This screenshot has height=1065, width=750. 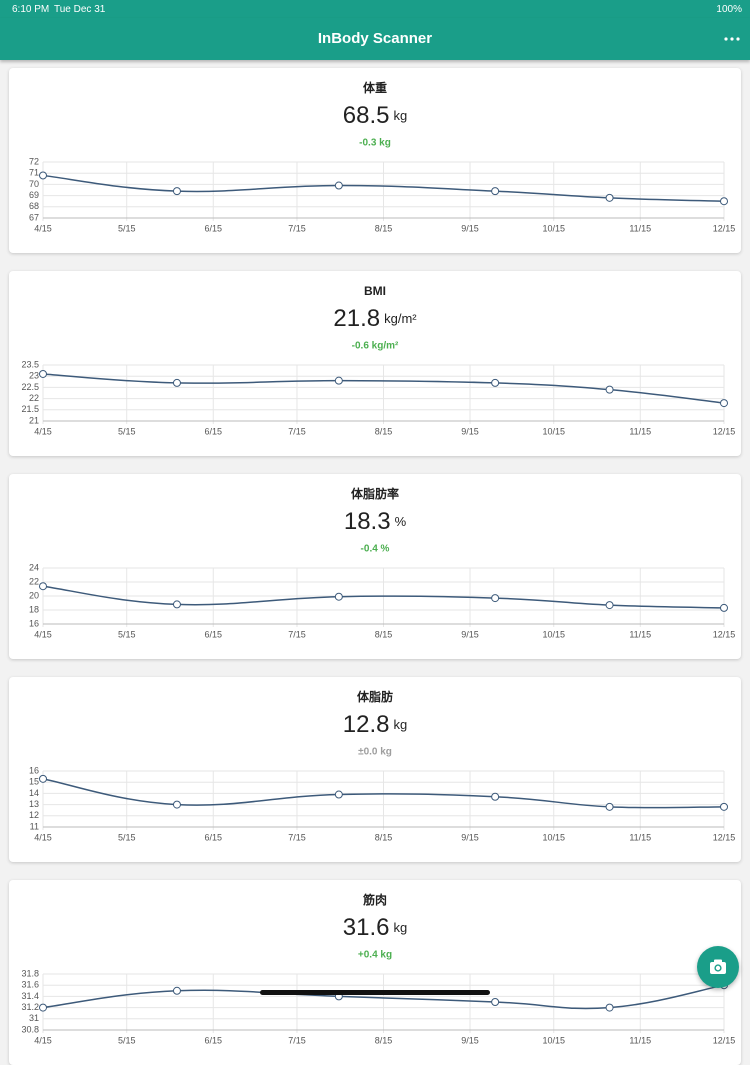 I want to click on app-bar: InBody Scanner, so click(x=375, y=39).